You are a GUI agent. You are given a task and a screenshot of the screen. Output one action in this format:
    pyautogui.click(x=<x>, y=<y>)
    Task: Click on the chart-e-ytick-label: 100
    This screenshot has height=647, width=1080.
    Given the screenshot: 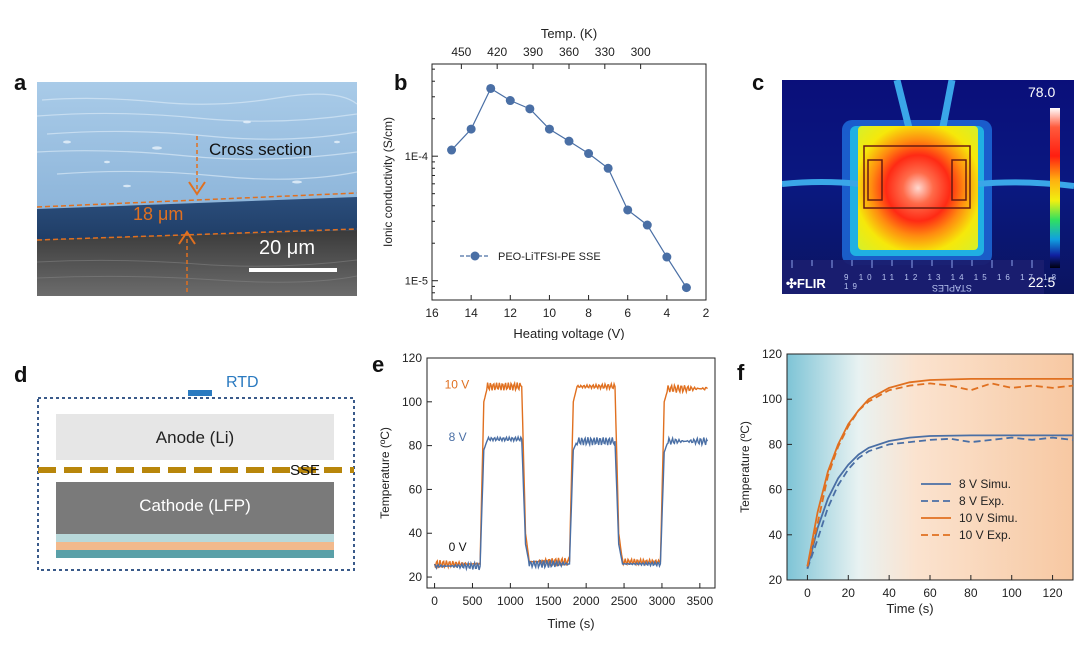 What is the action you would take?
    pyautogui.click(x=412, y=402)
    